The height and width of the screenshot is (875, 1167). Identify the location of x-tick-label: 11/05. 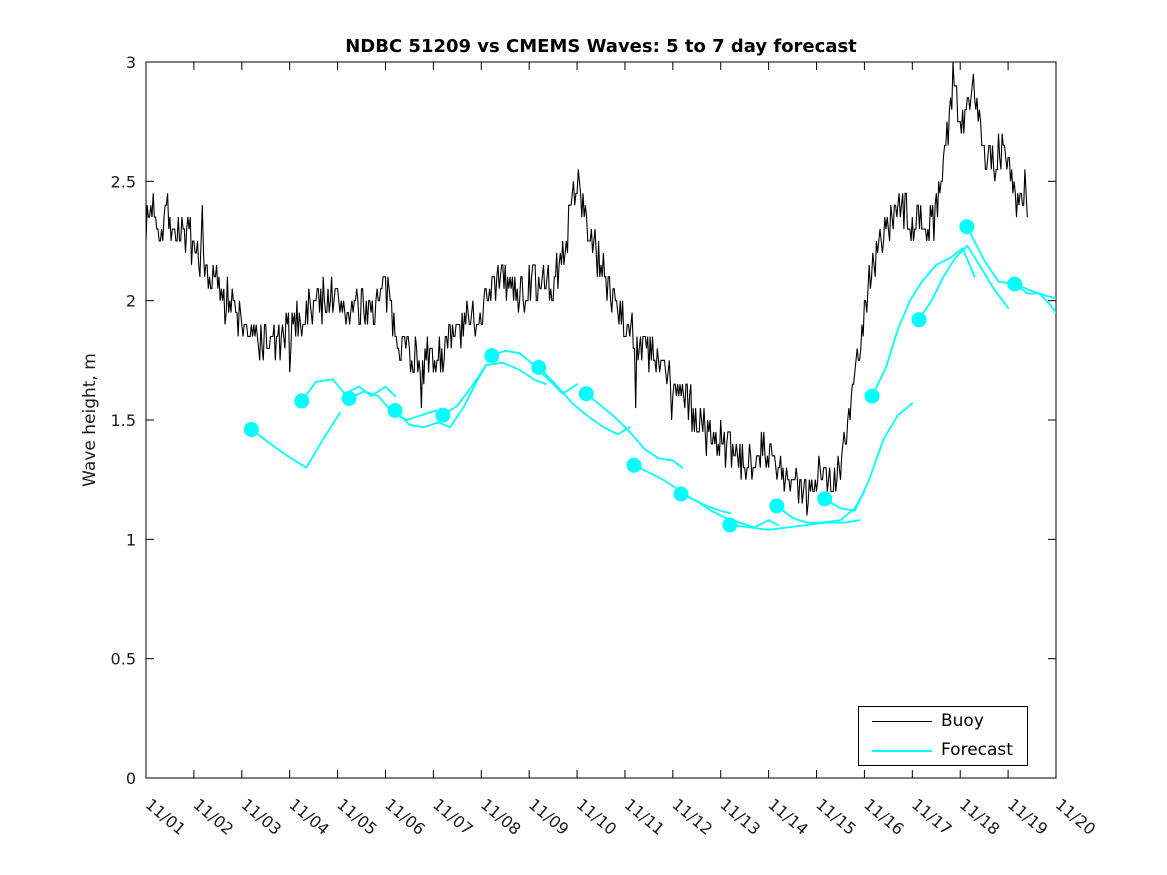
(357, 817).